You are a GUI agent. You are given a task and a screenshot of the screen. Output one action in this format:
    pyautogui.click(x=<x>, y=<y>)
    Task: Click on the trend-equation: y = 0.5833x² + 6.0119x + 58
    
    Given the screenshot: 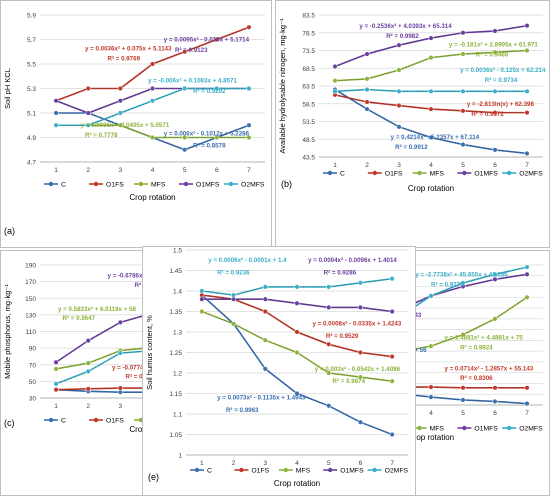 What is the action you would take?
    pyautogui.click(x=97, y=309)
    